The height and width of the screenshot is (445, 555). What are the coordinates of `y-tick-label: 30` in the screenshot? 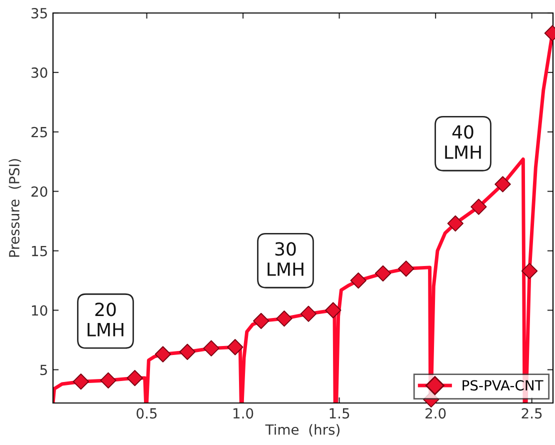 It's located at (40, 72).